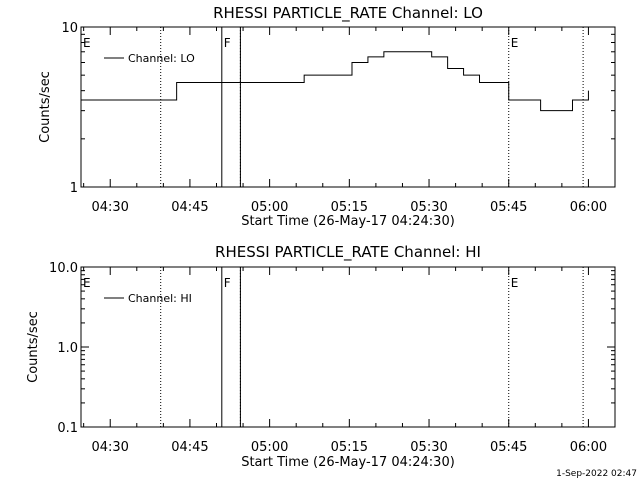 The image size is (640, 480). I want to click on x-tick-label-lo: 05:30, so click(428, 207).